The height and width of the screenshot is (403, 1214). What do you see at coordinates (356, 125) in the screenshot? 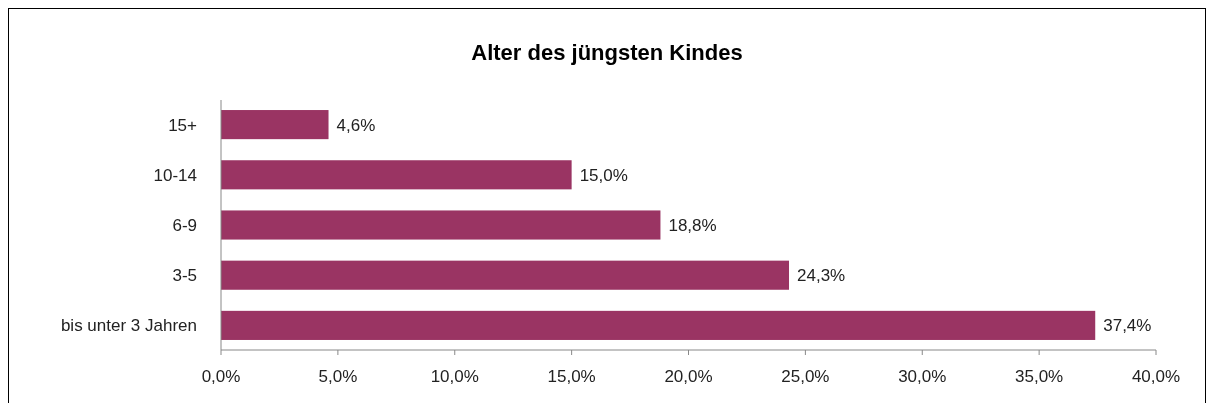
I see `data-label: 4,6%` at bounding box center [356, 125].